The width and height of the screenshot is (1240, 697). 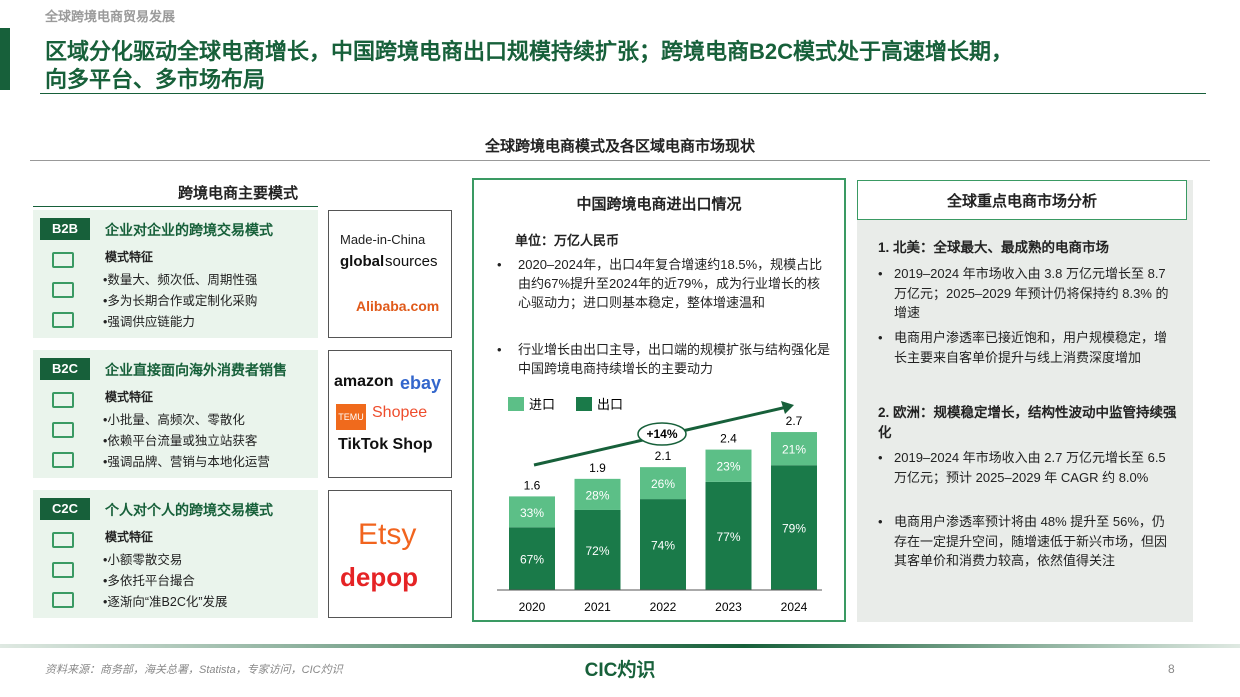 I want to click on x-tick-label: 2021, so click(x=597, y=607).